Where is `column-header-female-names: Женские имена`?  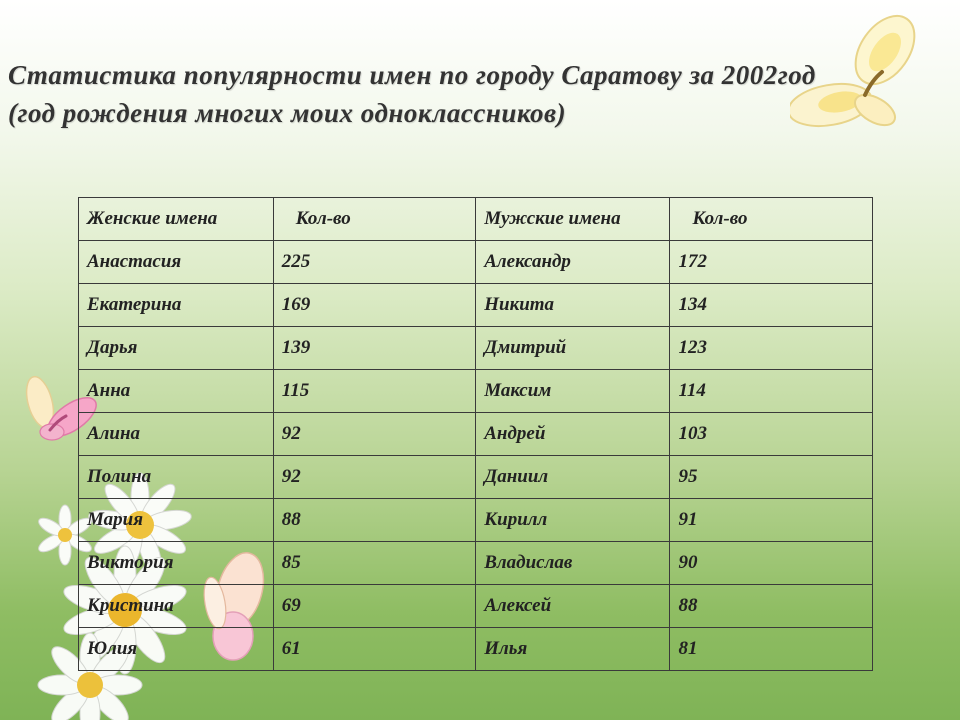 column-header-female-names: Женские имена is located at coordinates (176, 219).